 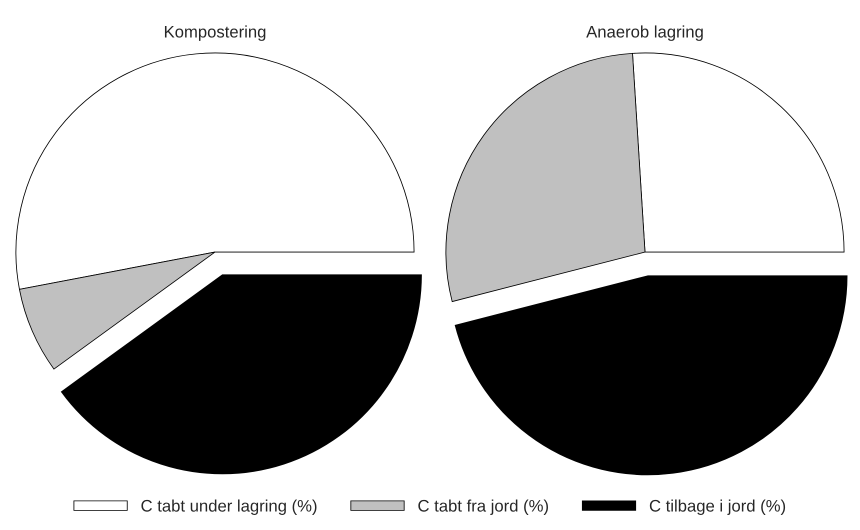 What do you see at coordinates (483, 507) in the screenshot?
I see `legend-label: C tabt fra jord (%)` at bounding box center [483, 507].